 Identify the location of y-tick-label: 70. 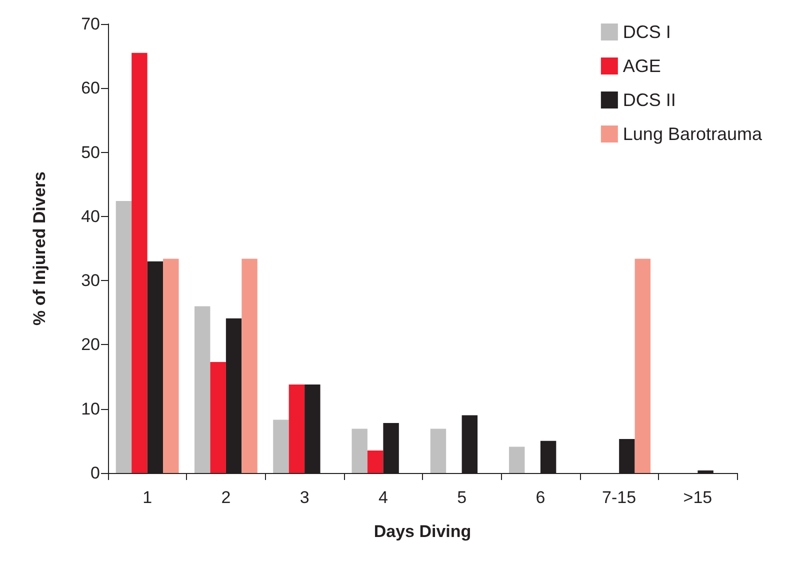
(90, 24).